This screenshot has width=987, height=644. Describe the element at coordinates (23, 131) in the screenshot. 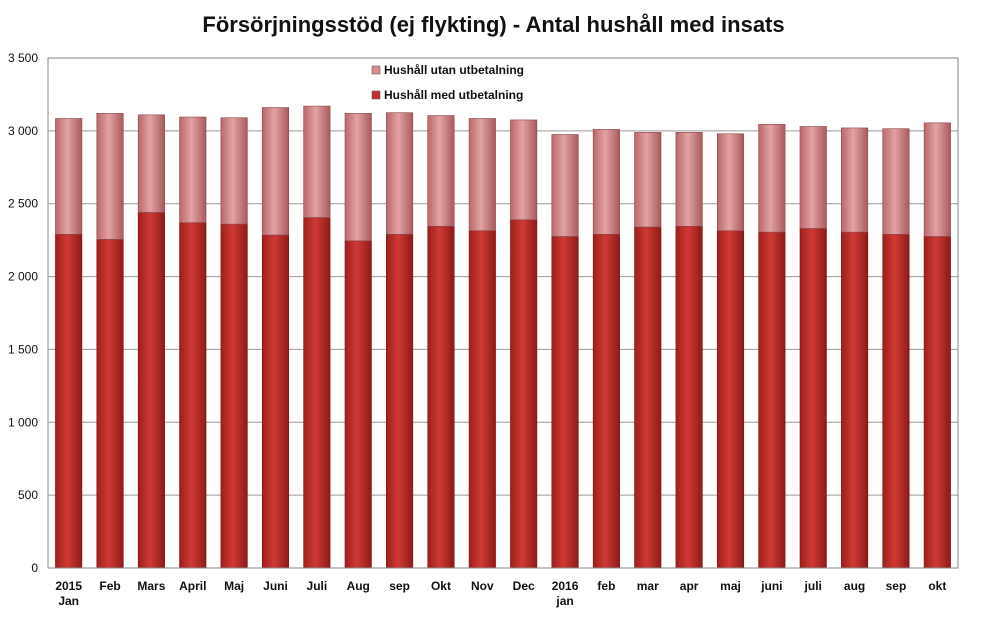

I see `y-tick-label: 3 000` at that location.